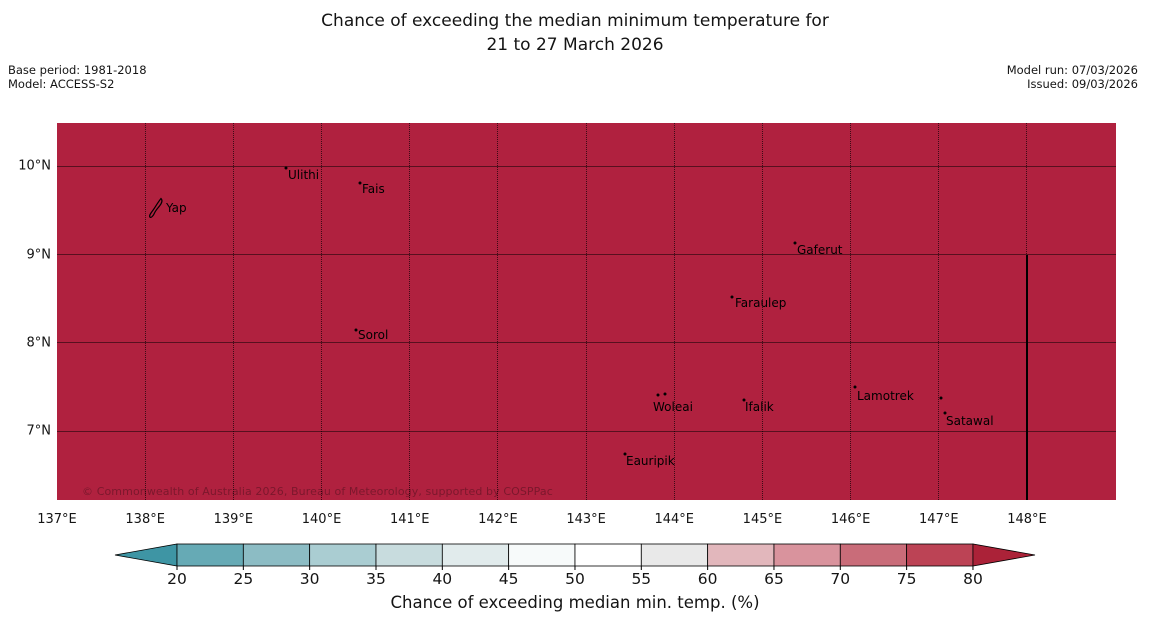  What do you see at coordinates (673, 407) in the screenshot?
I see `place-label-woleai: Woleai` at bounding box center [673, 407].